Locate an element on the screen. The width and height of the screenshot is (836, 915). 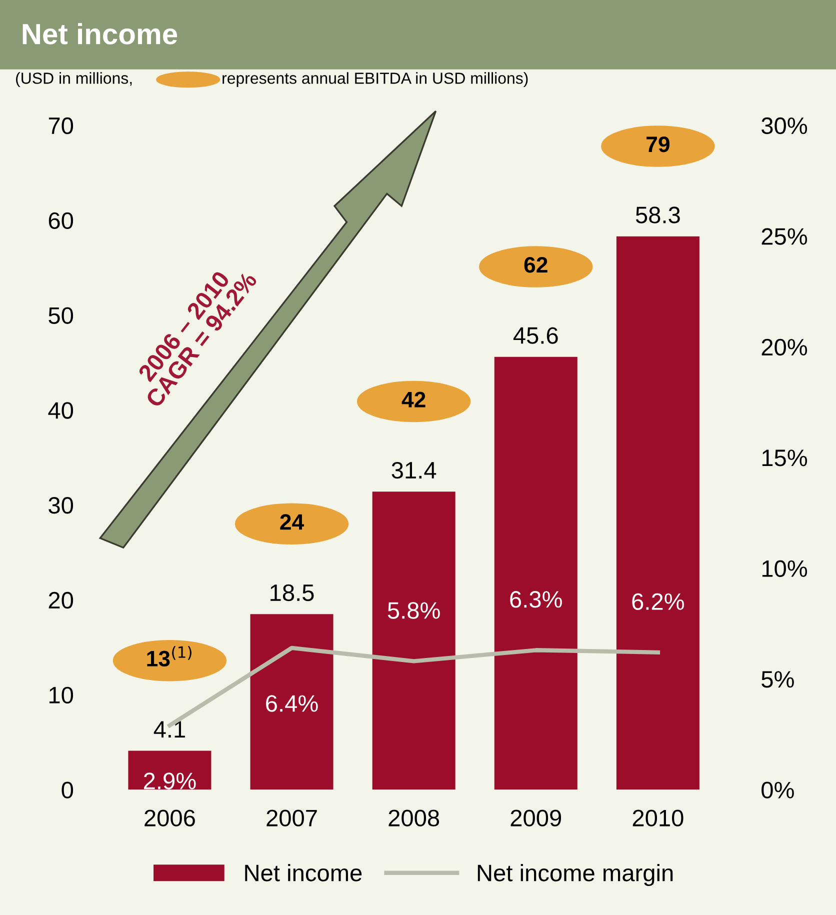
y2-tick-label: 0% is located at coordinates (778, 790).